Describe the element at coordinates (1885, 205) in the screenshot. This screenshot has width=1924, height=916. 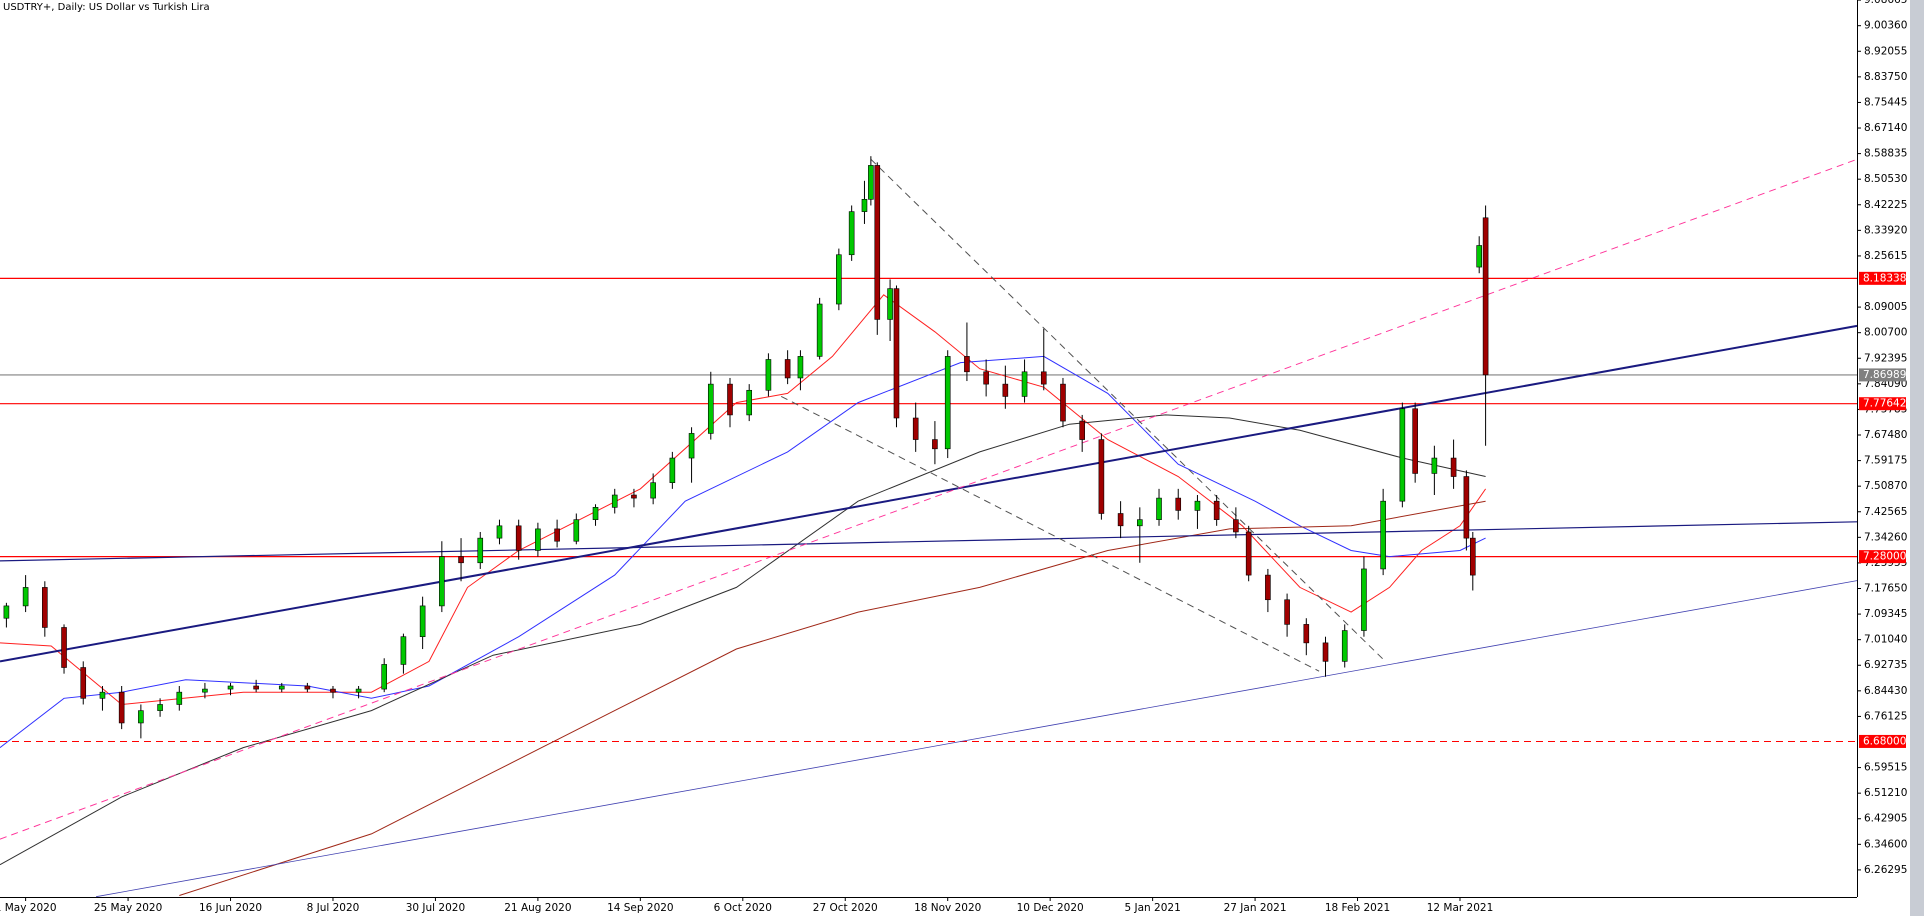
I see `y-tick-label: 8.42225` at that location.